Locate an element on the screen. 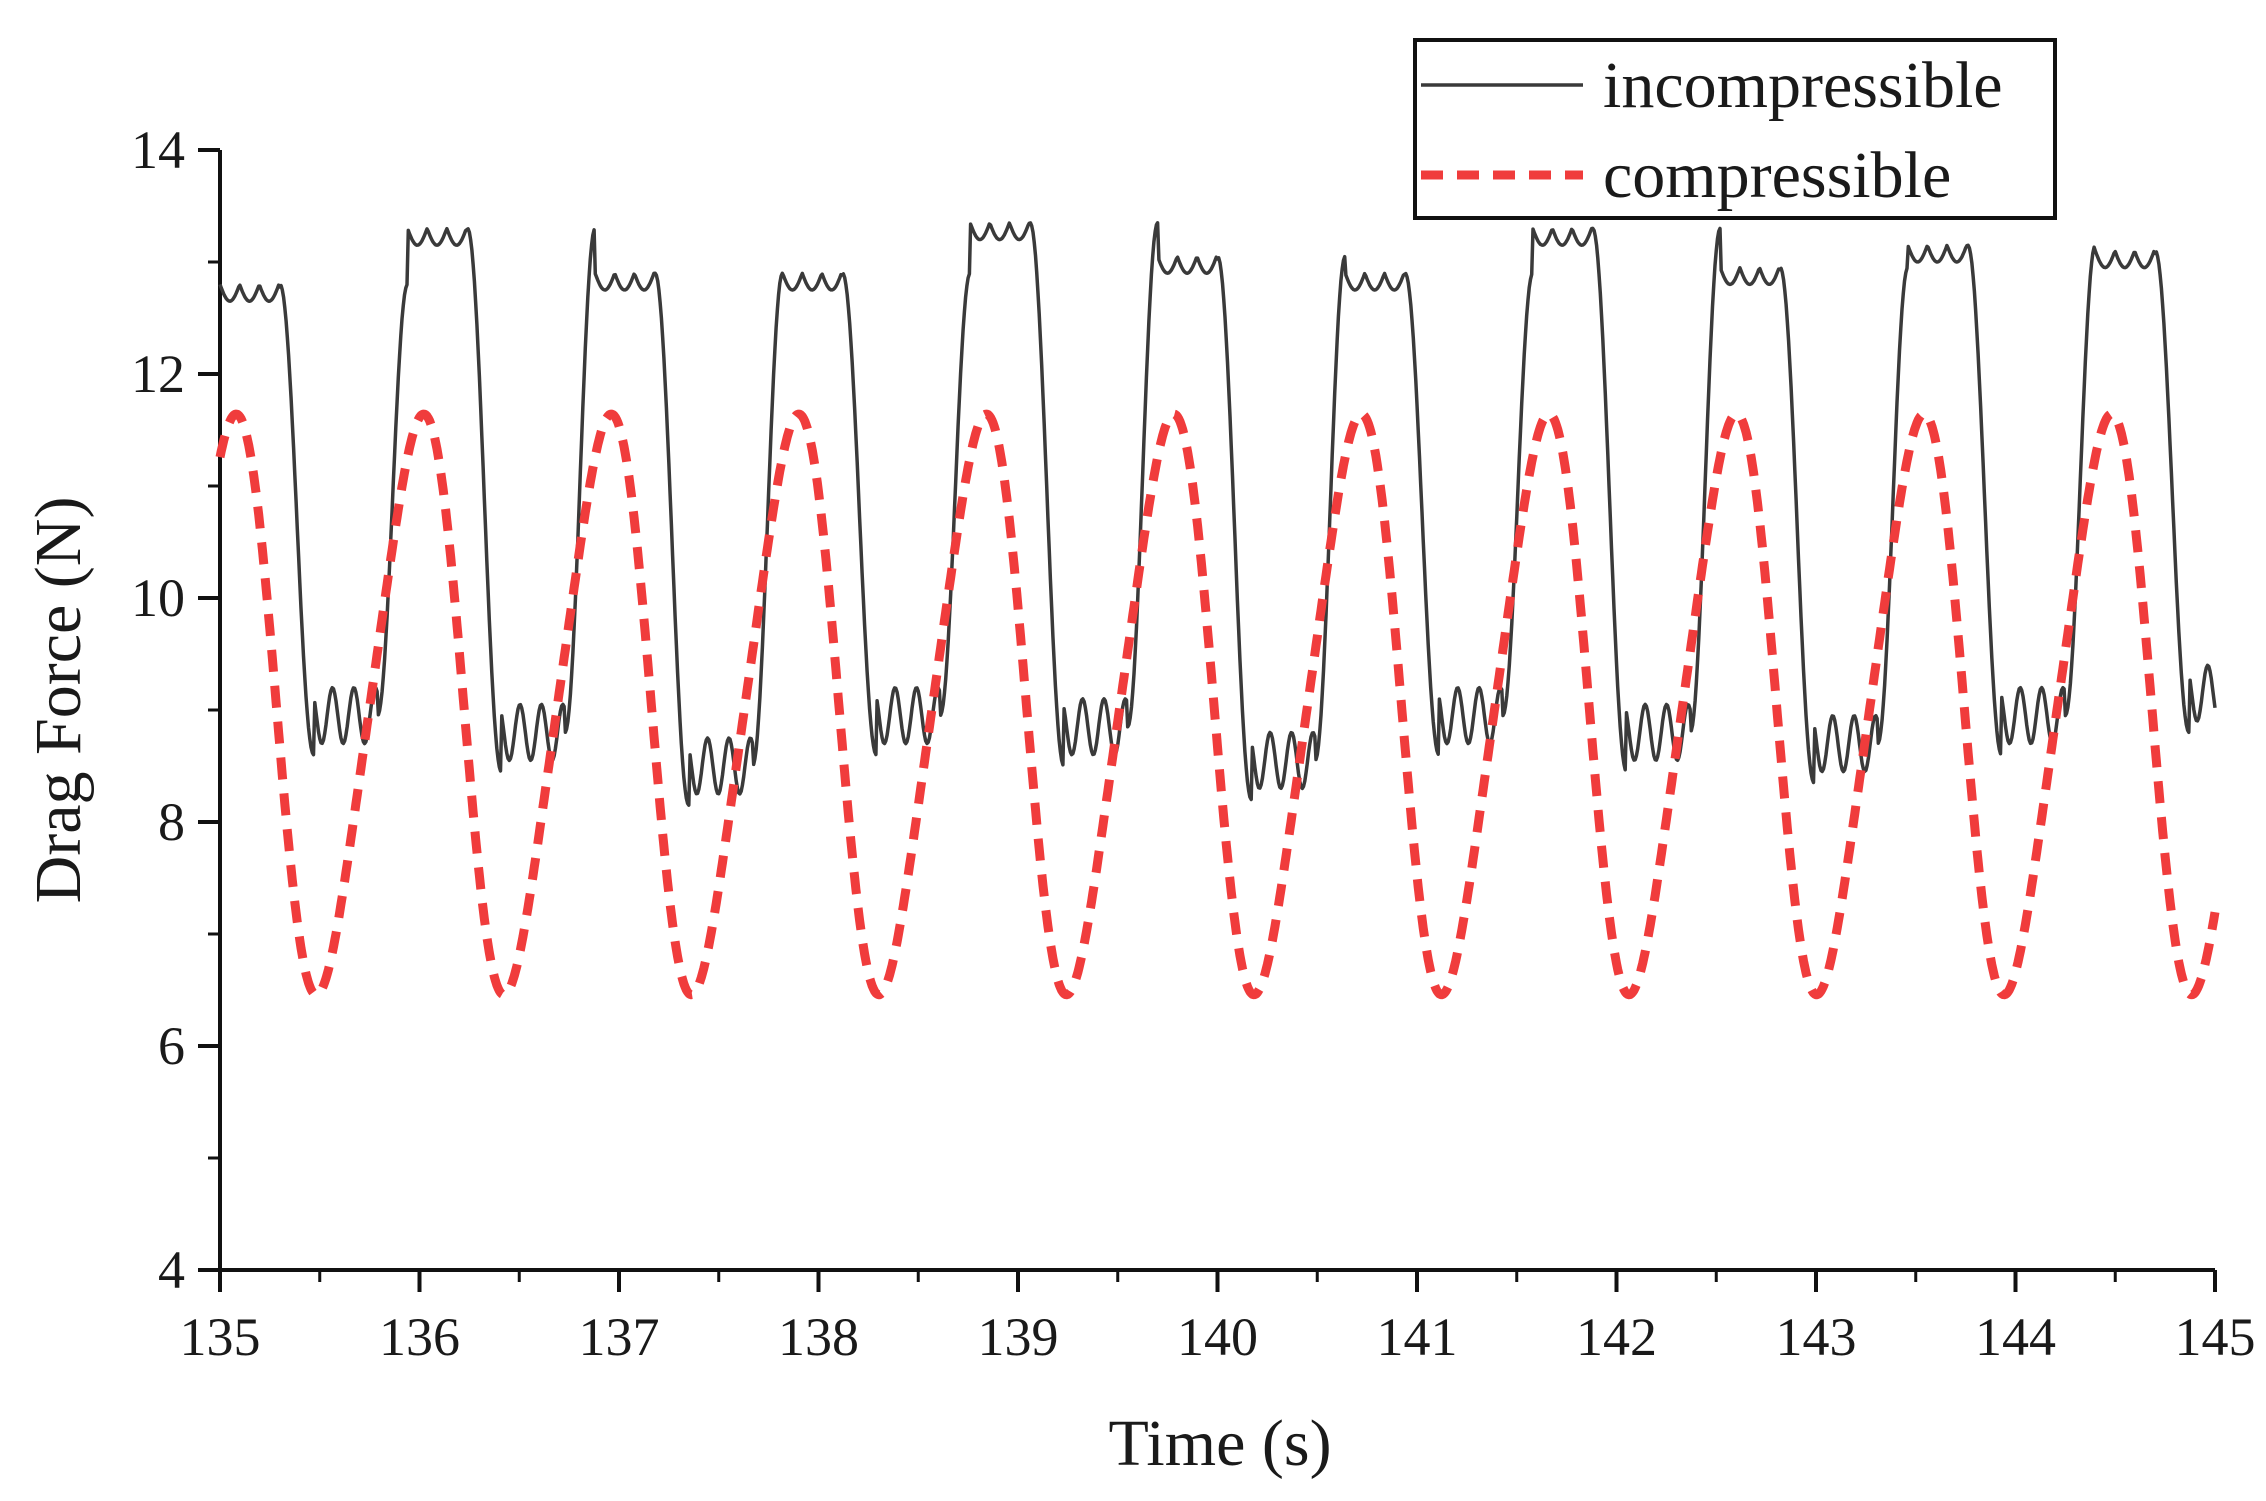 This screenshot has height=1501, width=2266. x-tick-label-140: 140 is located at coordinates (1217, 1337).